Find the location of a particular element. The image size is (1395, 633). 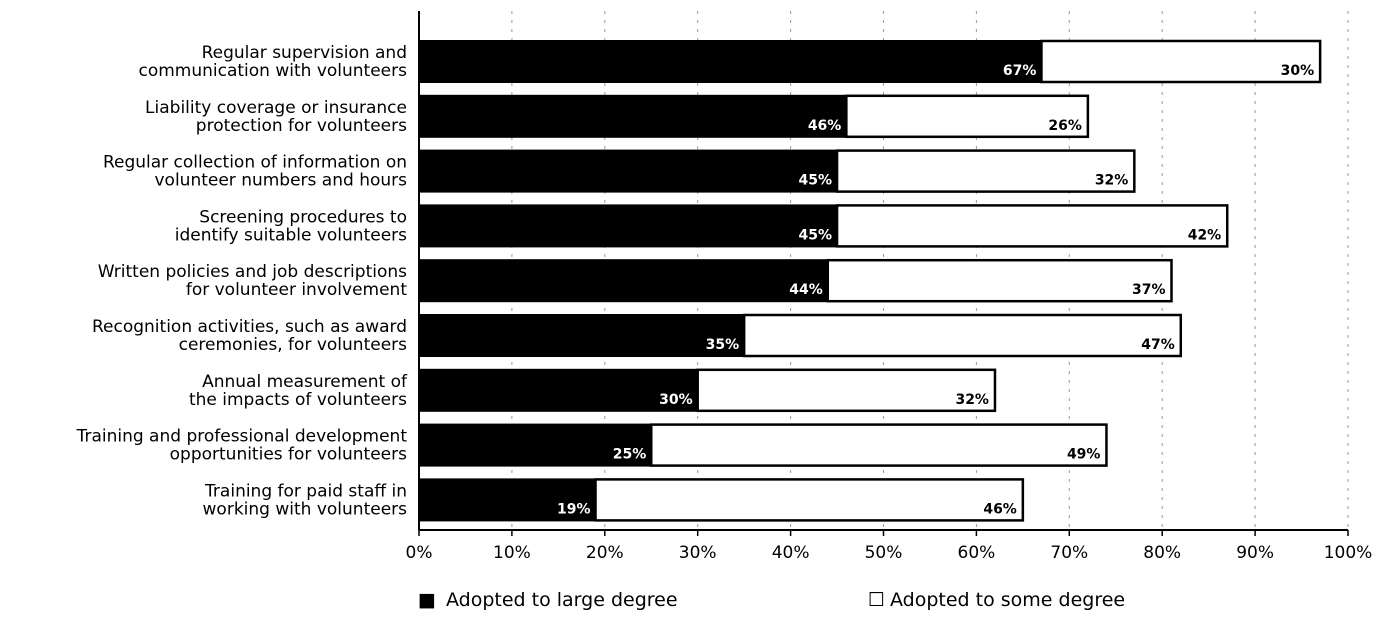

x-tick-label: 100% is located at coordinates (1348, 553).